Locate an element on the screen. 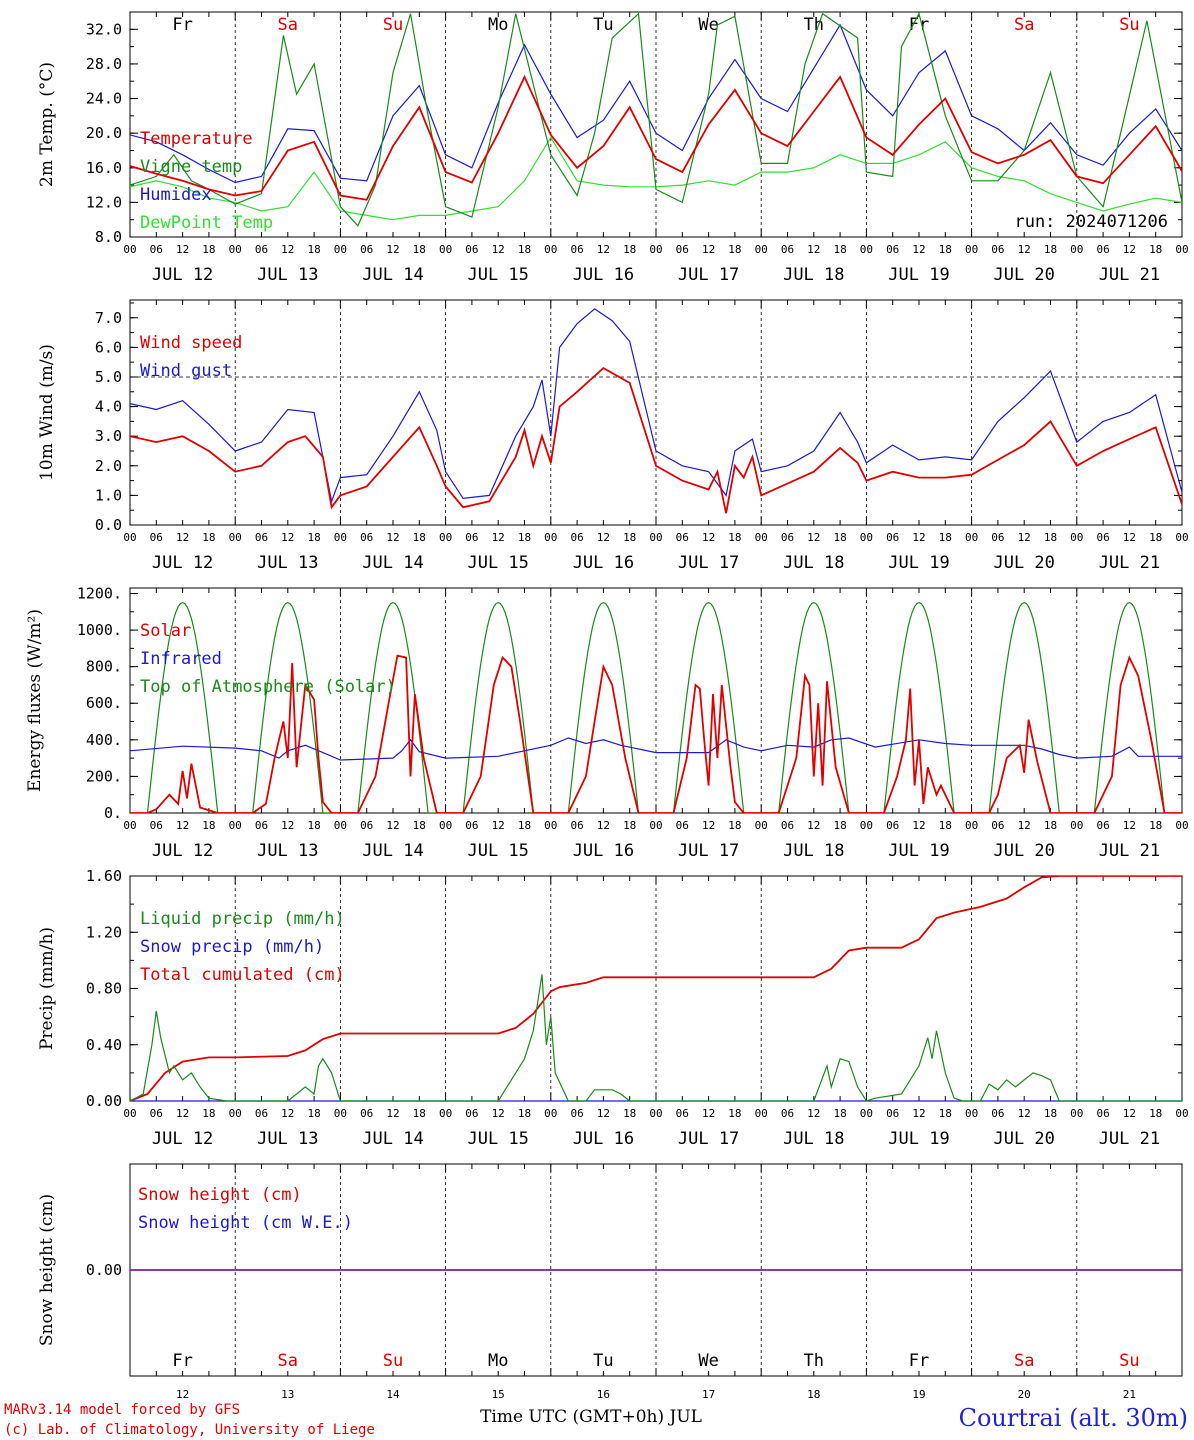 The width and height of the screenshot is (1194, 1440). y-tick-label: 200. is located at coordinates (104, 776).